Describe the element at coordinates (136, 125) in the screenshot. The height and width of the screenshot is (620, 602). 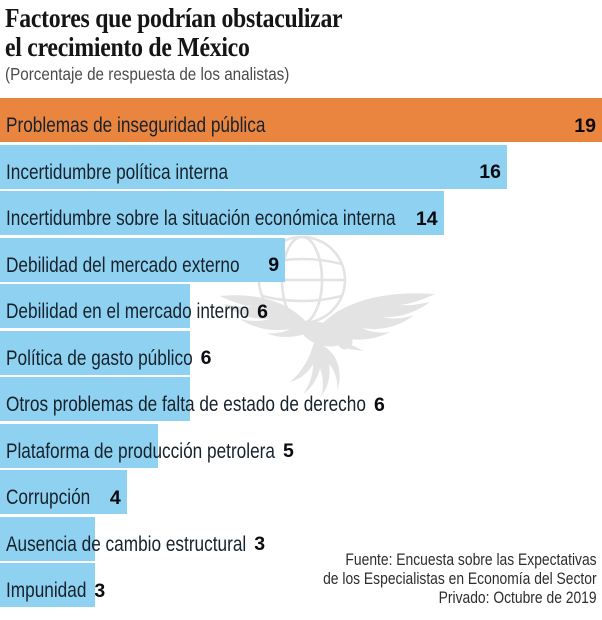
I see `bar-label: Problemas de inseguridad pública` at that location.